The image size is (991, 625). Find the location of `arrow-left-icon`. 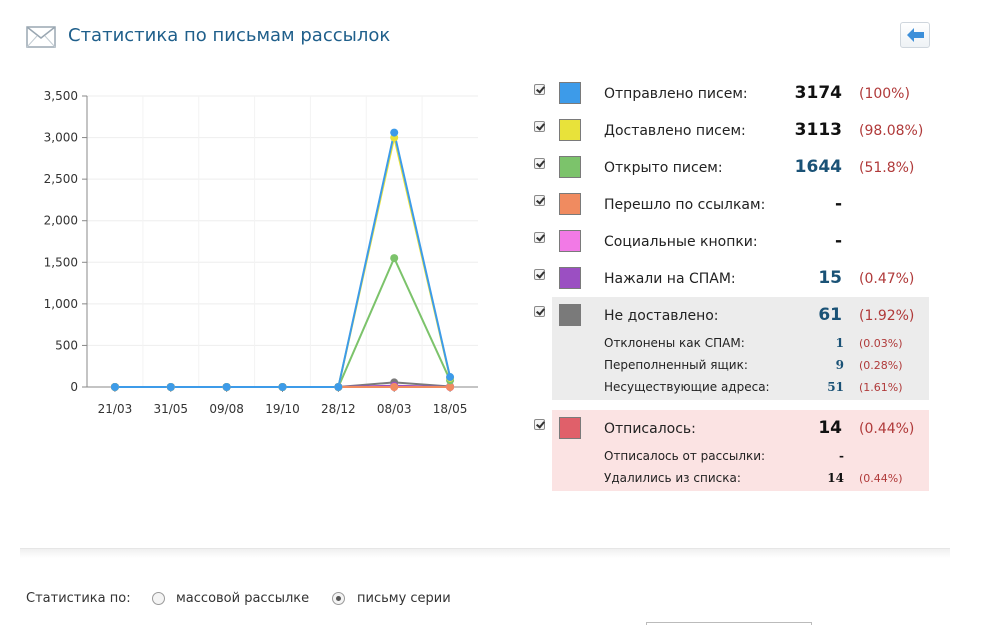

arrow-left-icon is located at coordinates (915, 35).